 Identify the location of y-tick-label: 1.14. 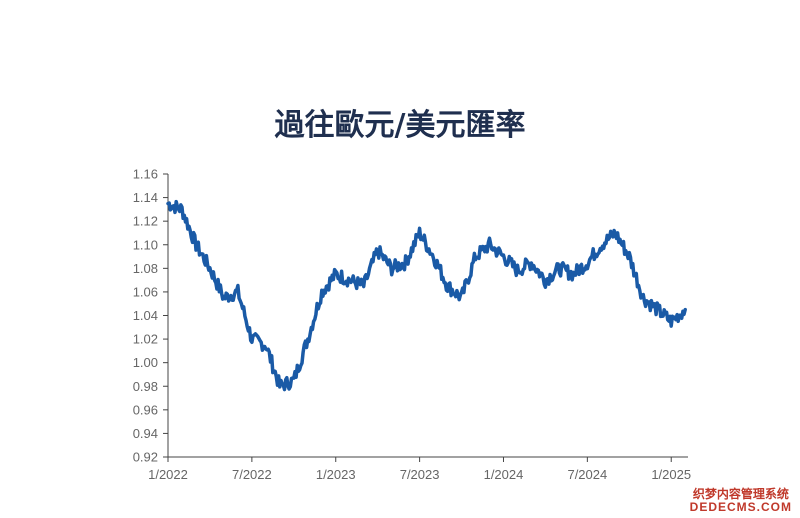
(145, 197).